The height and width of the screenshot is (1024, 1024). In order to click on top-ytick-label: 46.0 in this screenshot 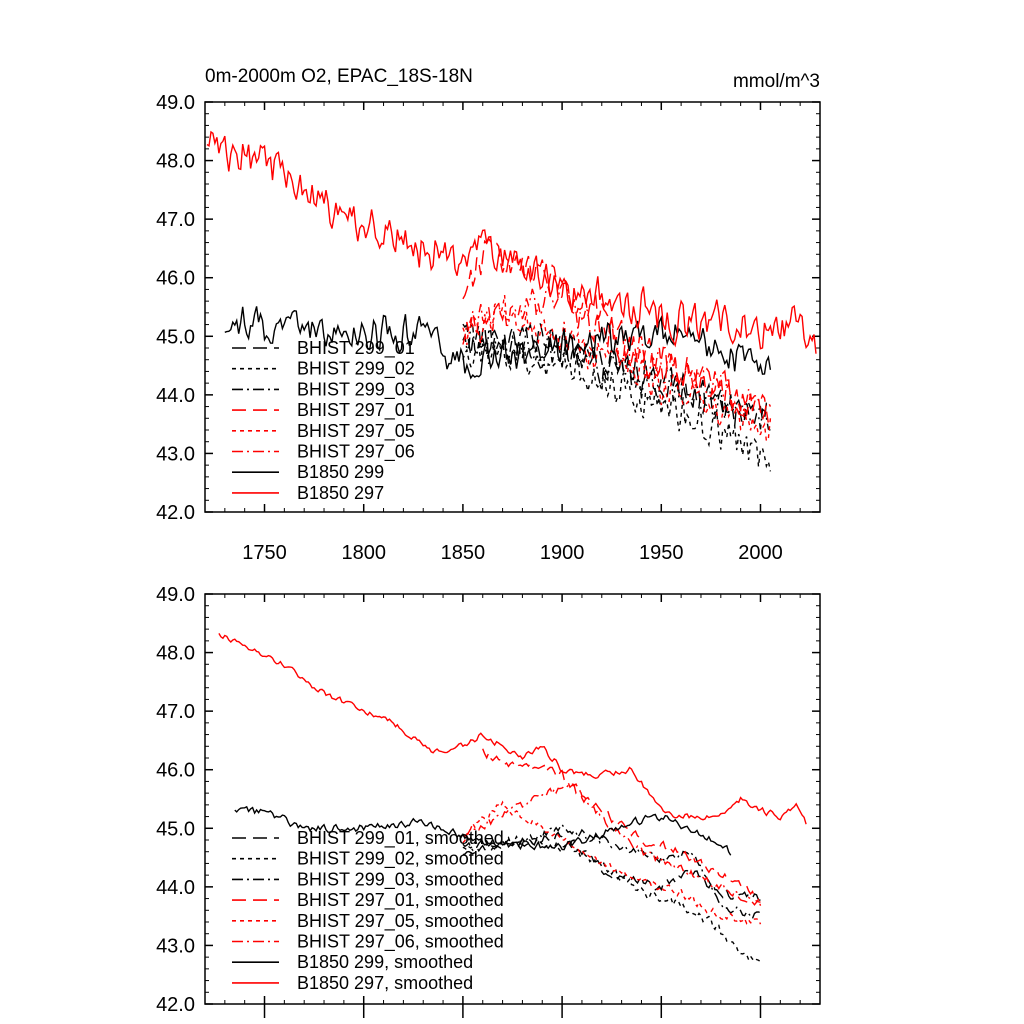, I will do `click(175, 279)`.